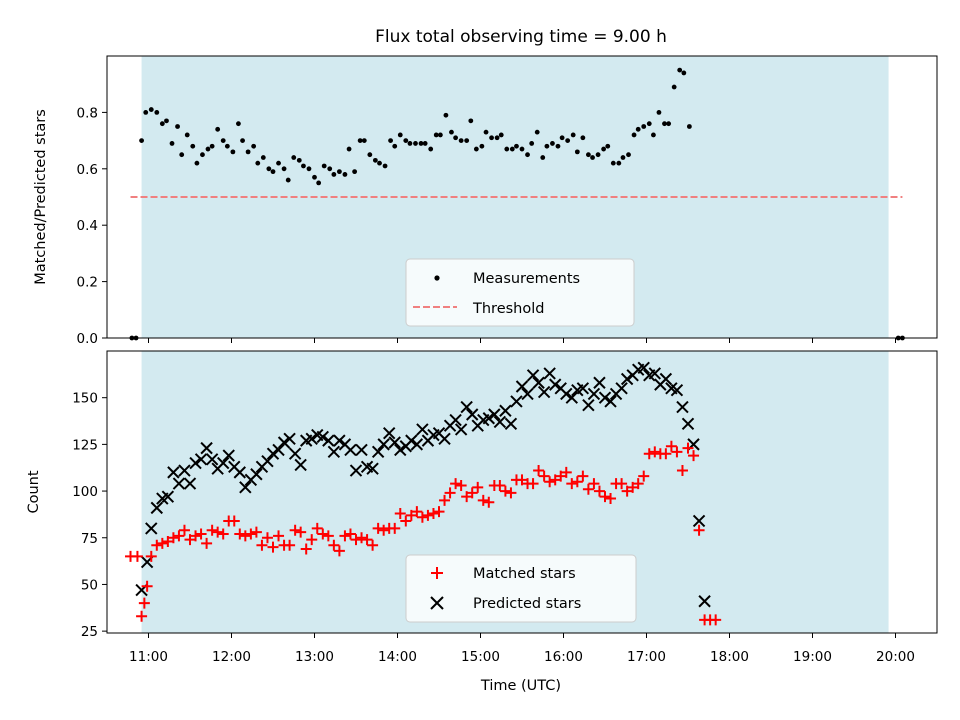  I want to click on x-tick-label: 12:00, so click(231, 657).